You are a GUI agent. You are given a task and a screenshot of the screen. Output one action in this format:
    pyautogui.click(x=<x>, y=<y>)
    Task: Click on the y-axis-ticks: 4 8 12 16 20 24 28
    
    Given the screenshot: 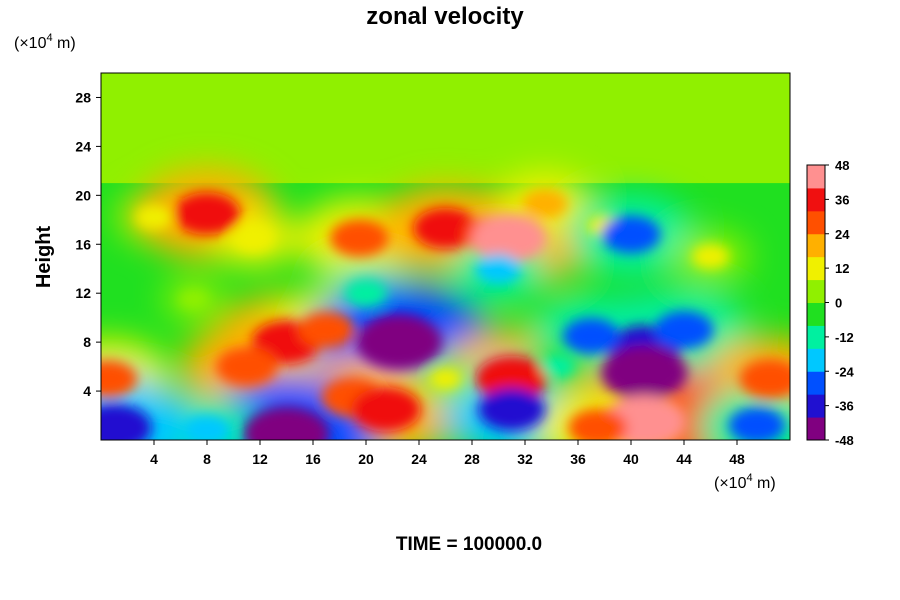 What is the action you would take?
    pyautogui.click(x=88, y=244)
    